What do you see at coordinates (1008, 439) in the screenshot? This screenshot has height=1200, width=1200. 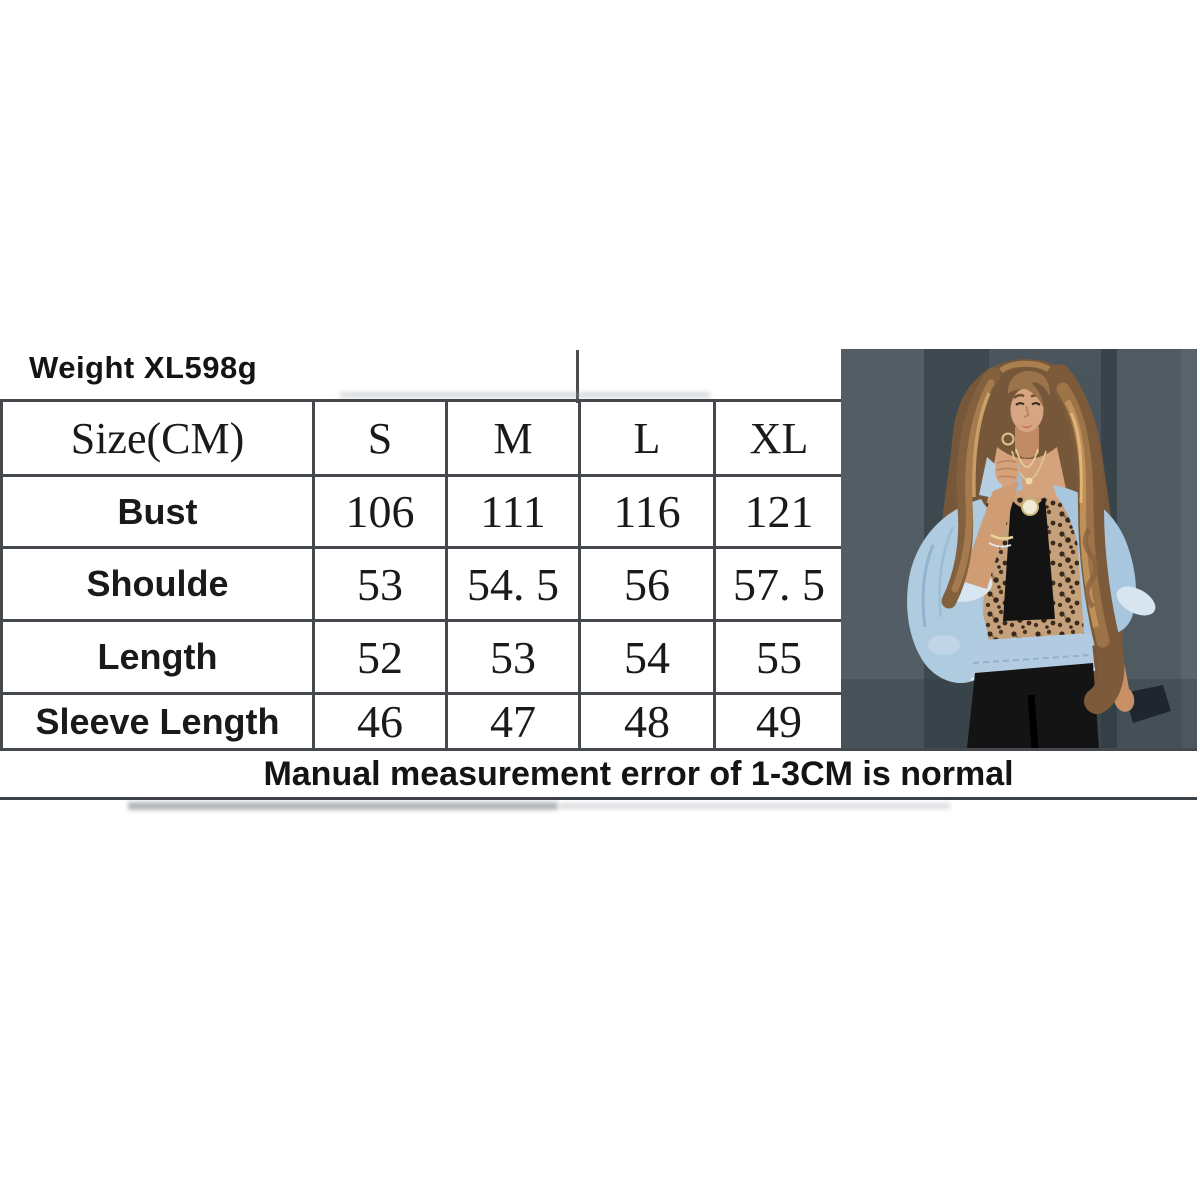 I see `earring` at bounding box center [1008, 439].